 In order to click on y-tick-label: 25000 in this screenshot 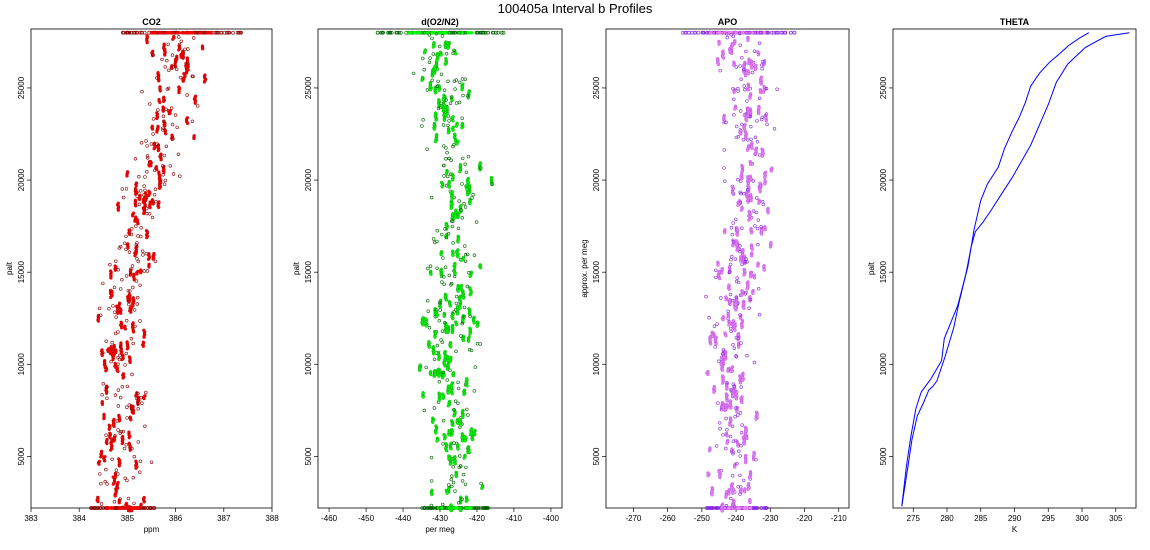, I will do `click(596, 87)`.